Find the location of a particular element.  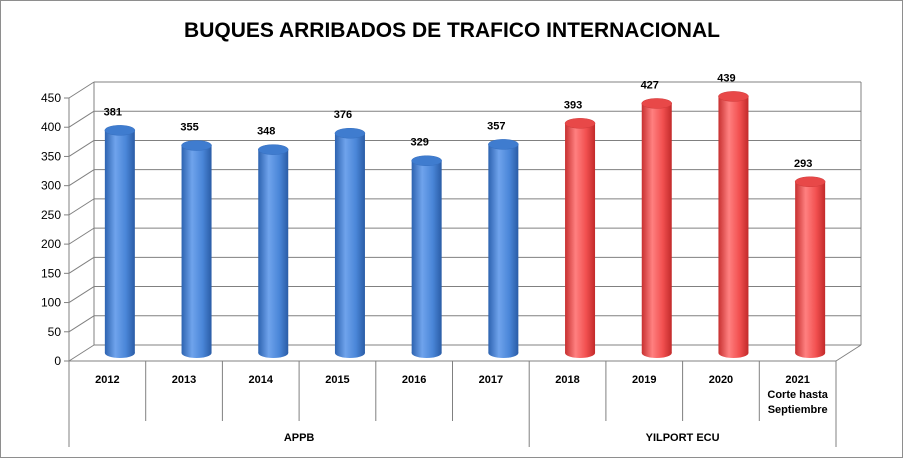

data-label: 381 is located at coordinates (113, 112).